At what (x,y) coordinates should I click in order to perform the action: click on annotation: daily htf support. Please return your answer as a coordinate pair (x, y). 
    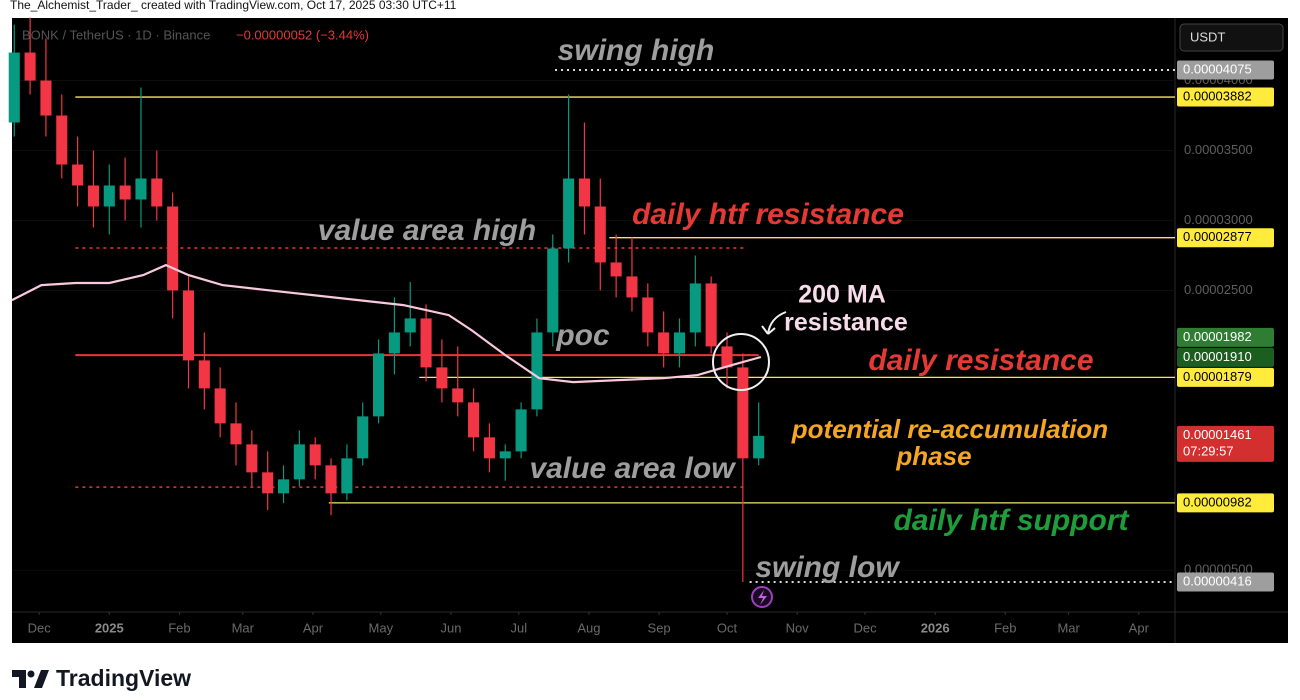
    Looking at the image, I should click on (1012, 520).